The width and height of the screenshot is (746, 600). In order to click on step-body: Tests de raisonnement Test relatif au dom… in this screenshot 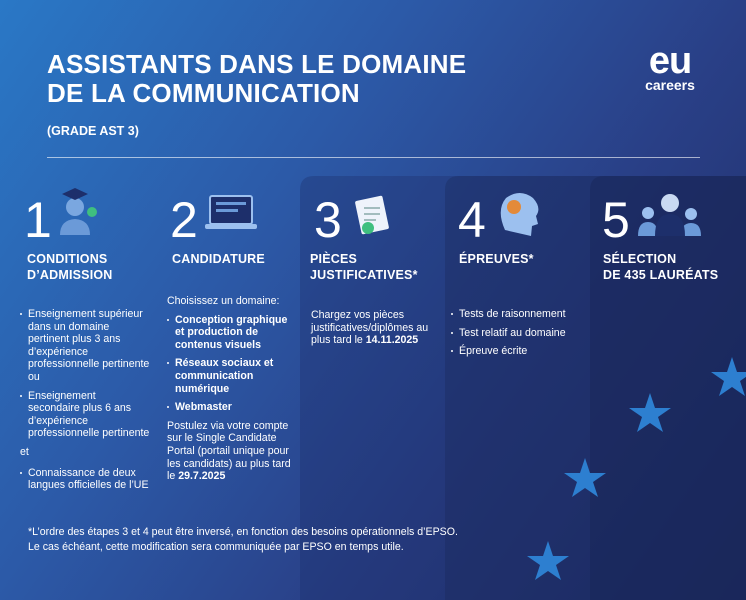, I will do `click(521, 336)`.